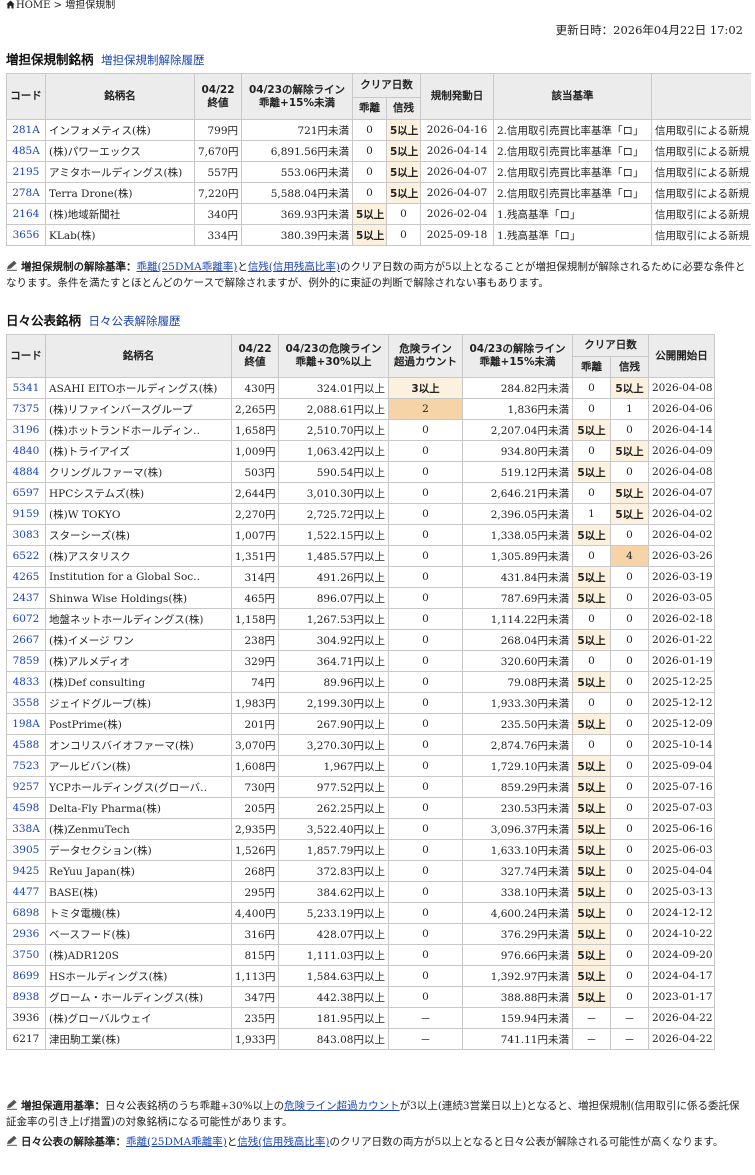  What do you see at coordinates (333, 640) in the screenshot?
I see `danger-line: 304.92円以上` at bounding box center [333, 640].